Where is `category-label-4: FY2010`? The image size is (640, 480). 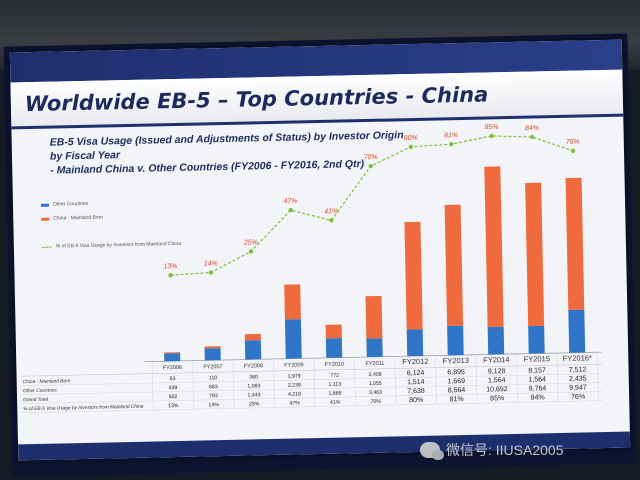 category-label-4: FY2010 is located at coordinates (334, 365).